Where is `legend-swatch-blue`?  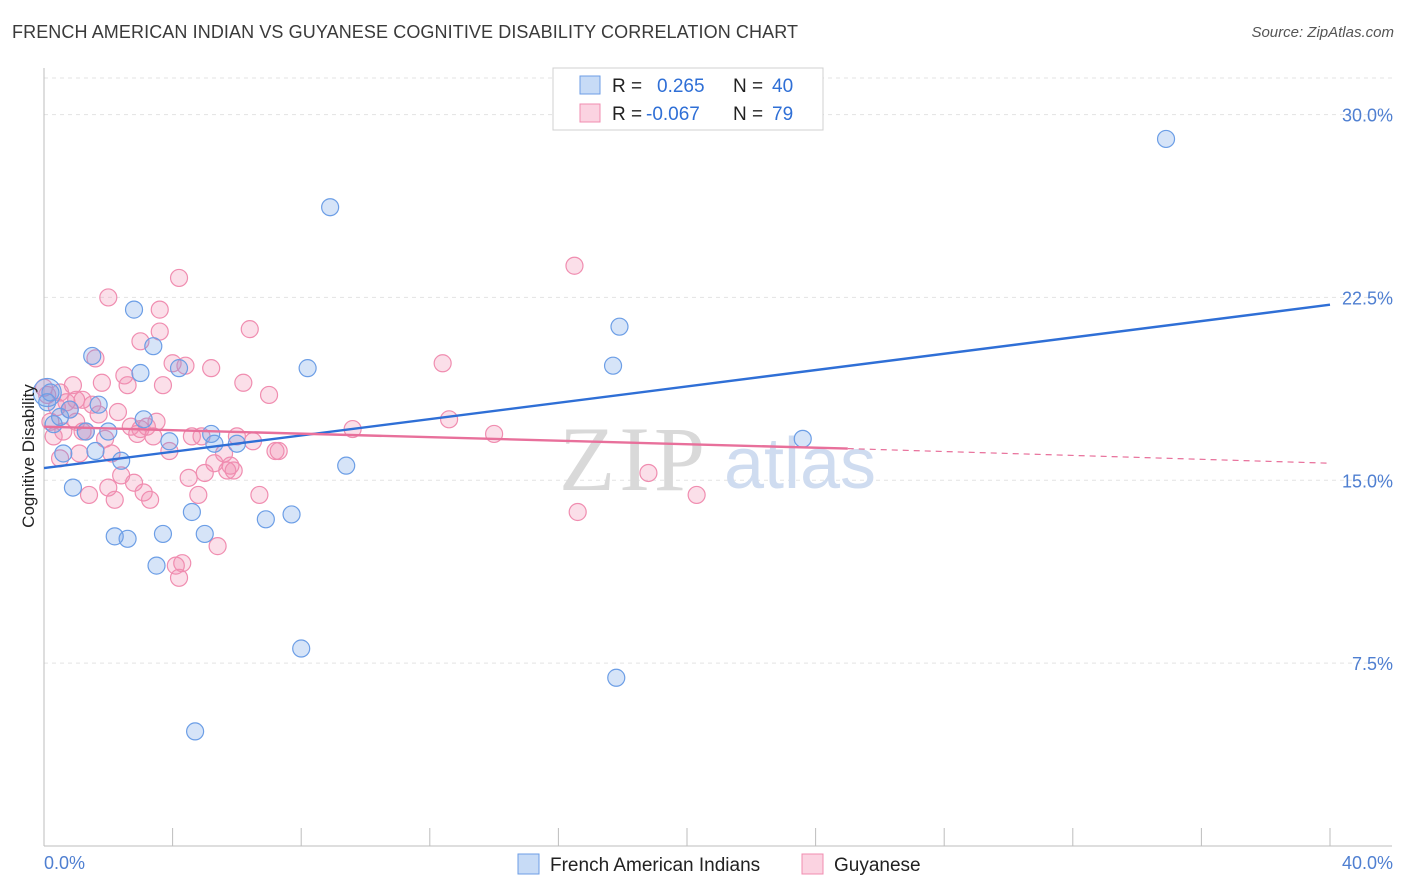
legend-swatch-blue is located at coordinates (590, 85).